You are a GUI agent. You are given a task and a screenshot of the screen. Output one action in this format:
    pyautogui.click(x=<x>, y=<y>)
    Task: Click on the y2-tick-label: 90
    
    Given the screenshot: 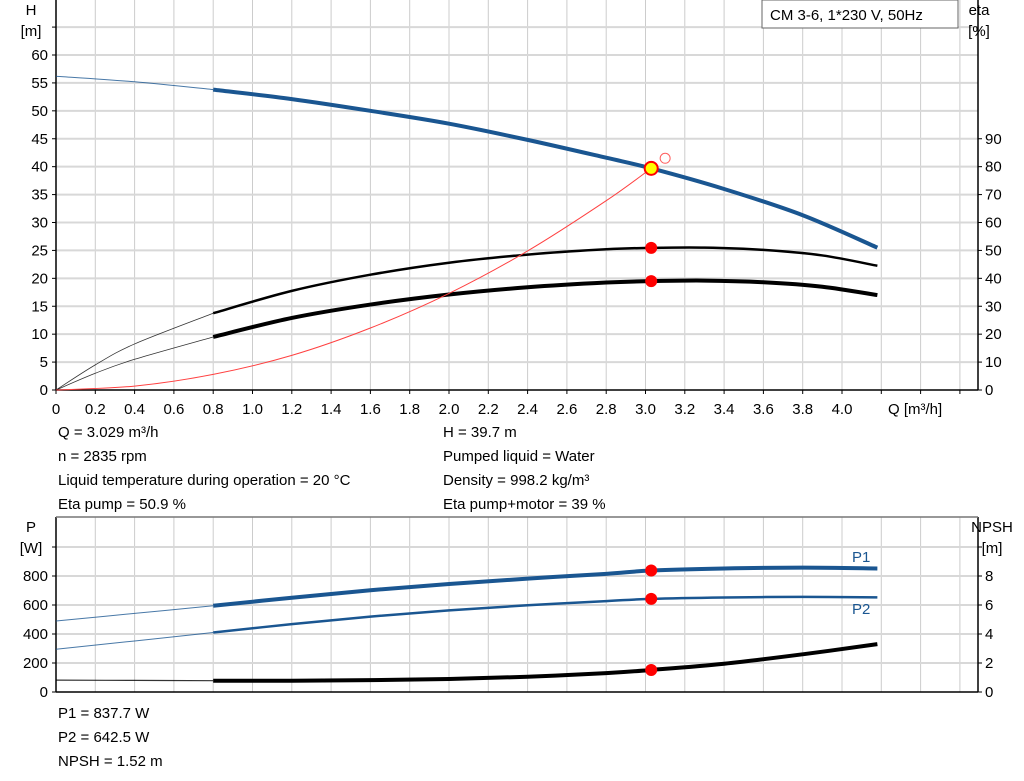 What is the action you would take?
    pyautogui.click(x=993, y=139)
    